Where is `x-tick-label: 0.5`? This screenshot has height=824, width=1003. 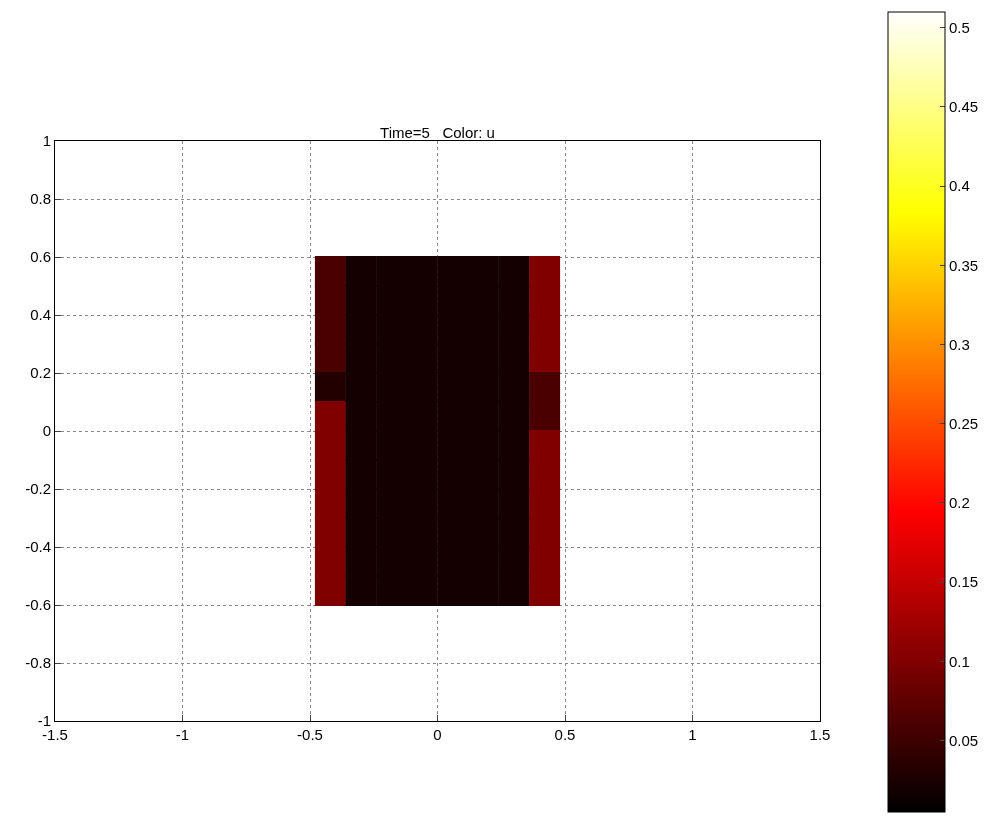 x-tick-label: 0.5 is located at coordinates (565, 734).